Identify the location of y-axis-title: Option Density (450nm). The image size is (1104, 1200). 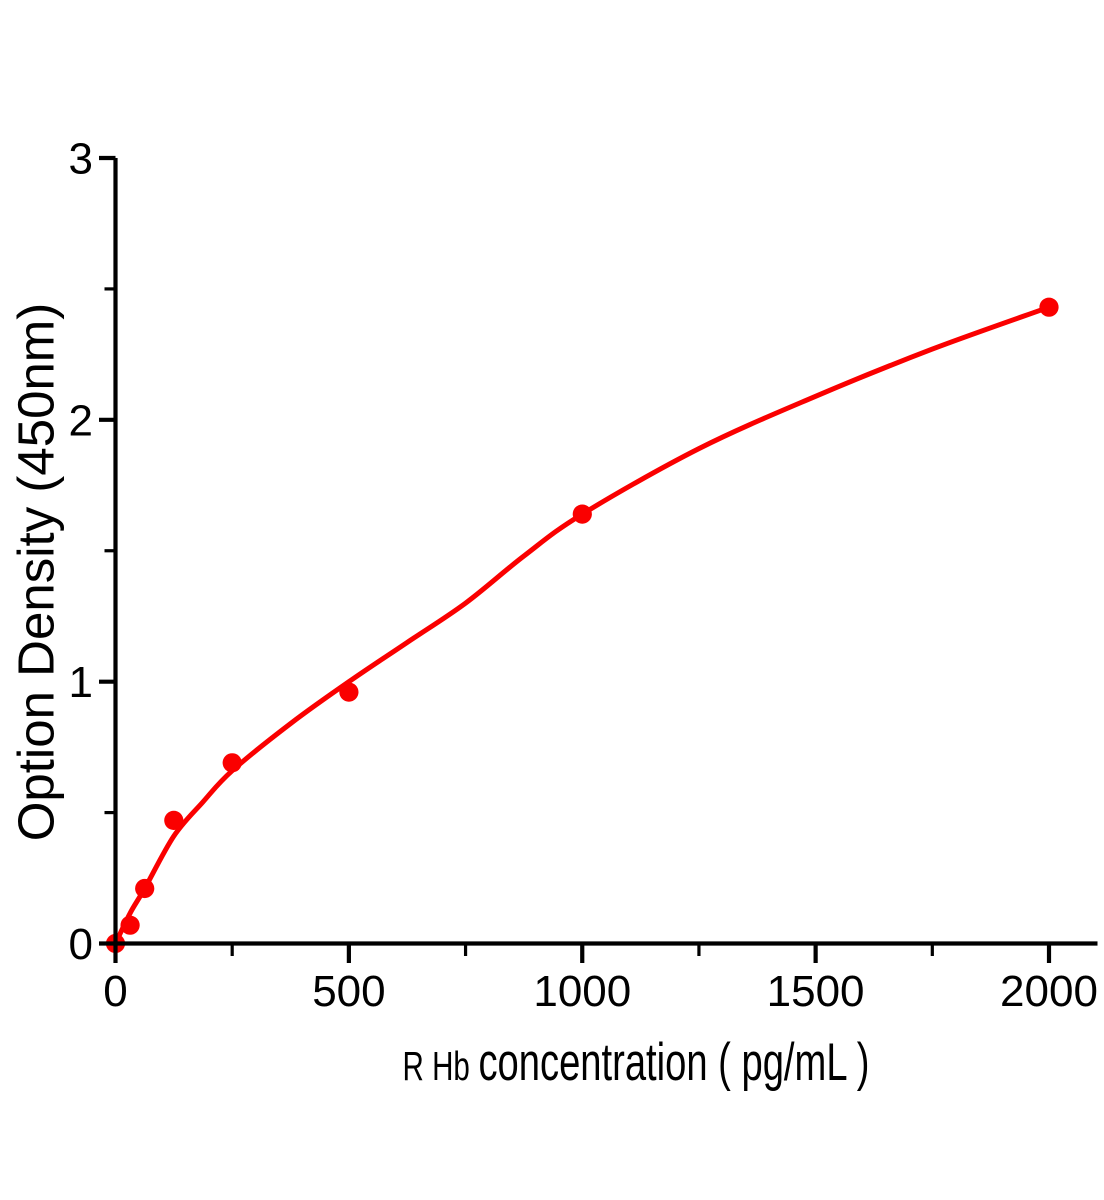
(36, 572).